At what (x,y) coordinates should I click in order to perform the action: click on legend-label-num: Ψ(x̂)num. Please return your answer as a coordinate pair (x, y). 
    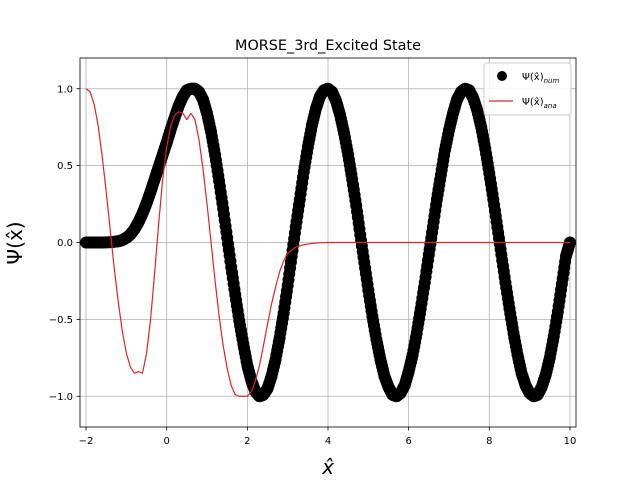
    Looking at the image, I should click on (540, 78).